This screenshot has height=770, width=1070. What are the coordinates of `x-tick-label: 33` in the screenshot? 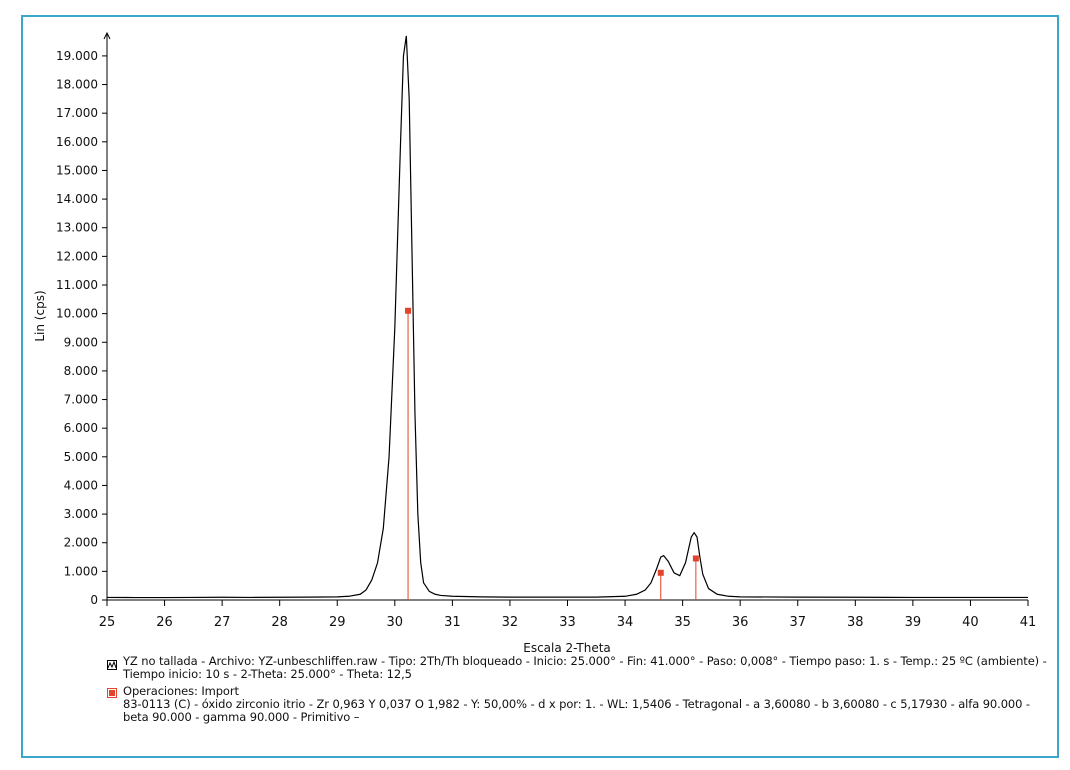 It's located at (567, 622).